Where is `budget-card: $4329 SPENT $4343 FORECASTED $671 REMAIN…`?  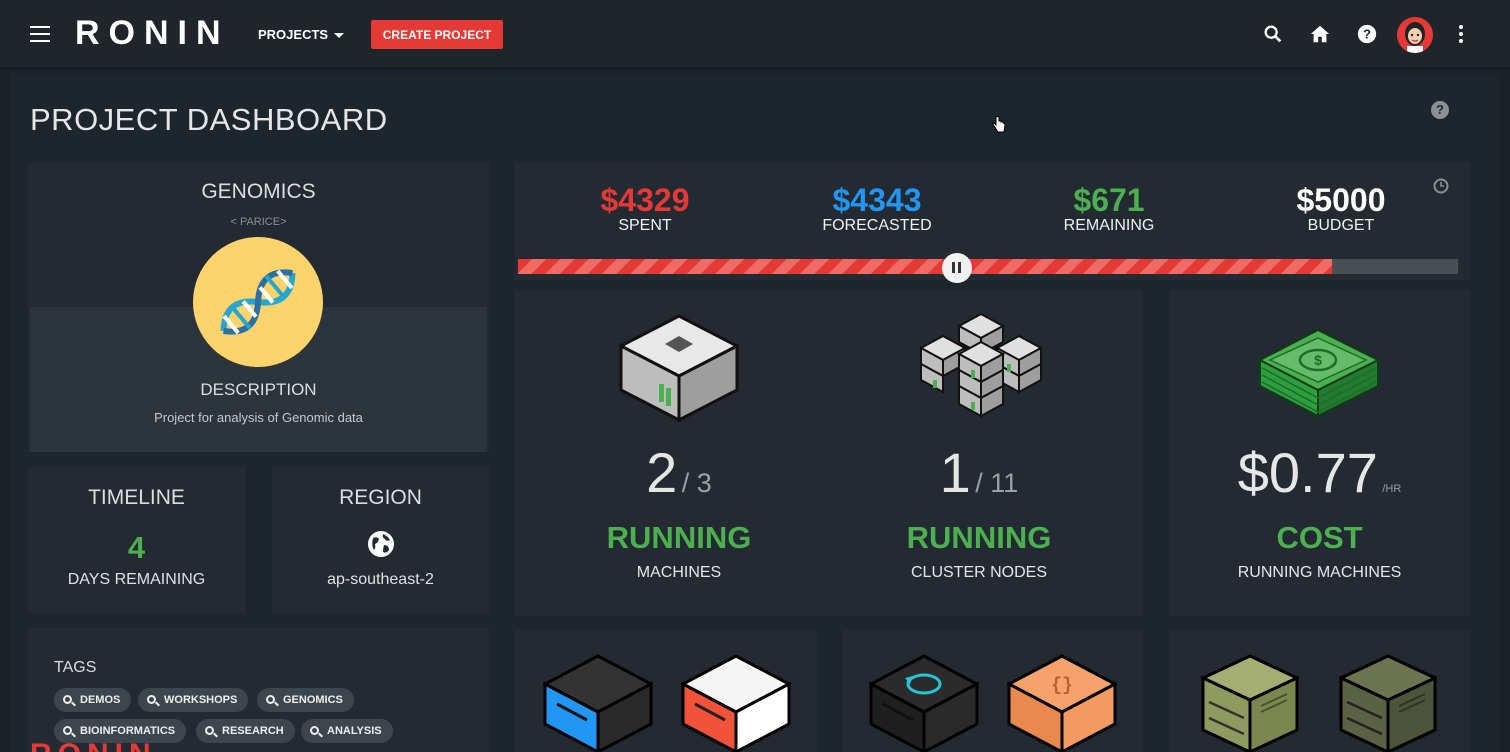 budget-card: $4329 SPENT $4343 FORECASTED $671 REMAIN… is located at coordinates (992, 221).